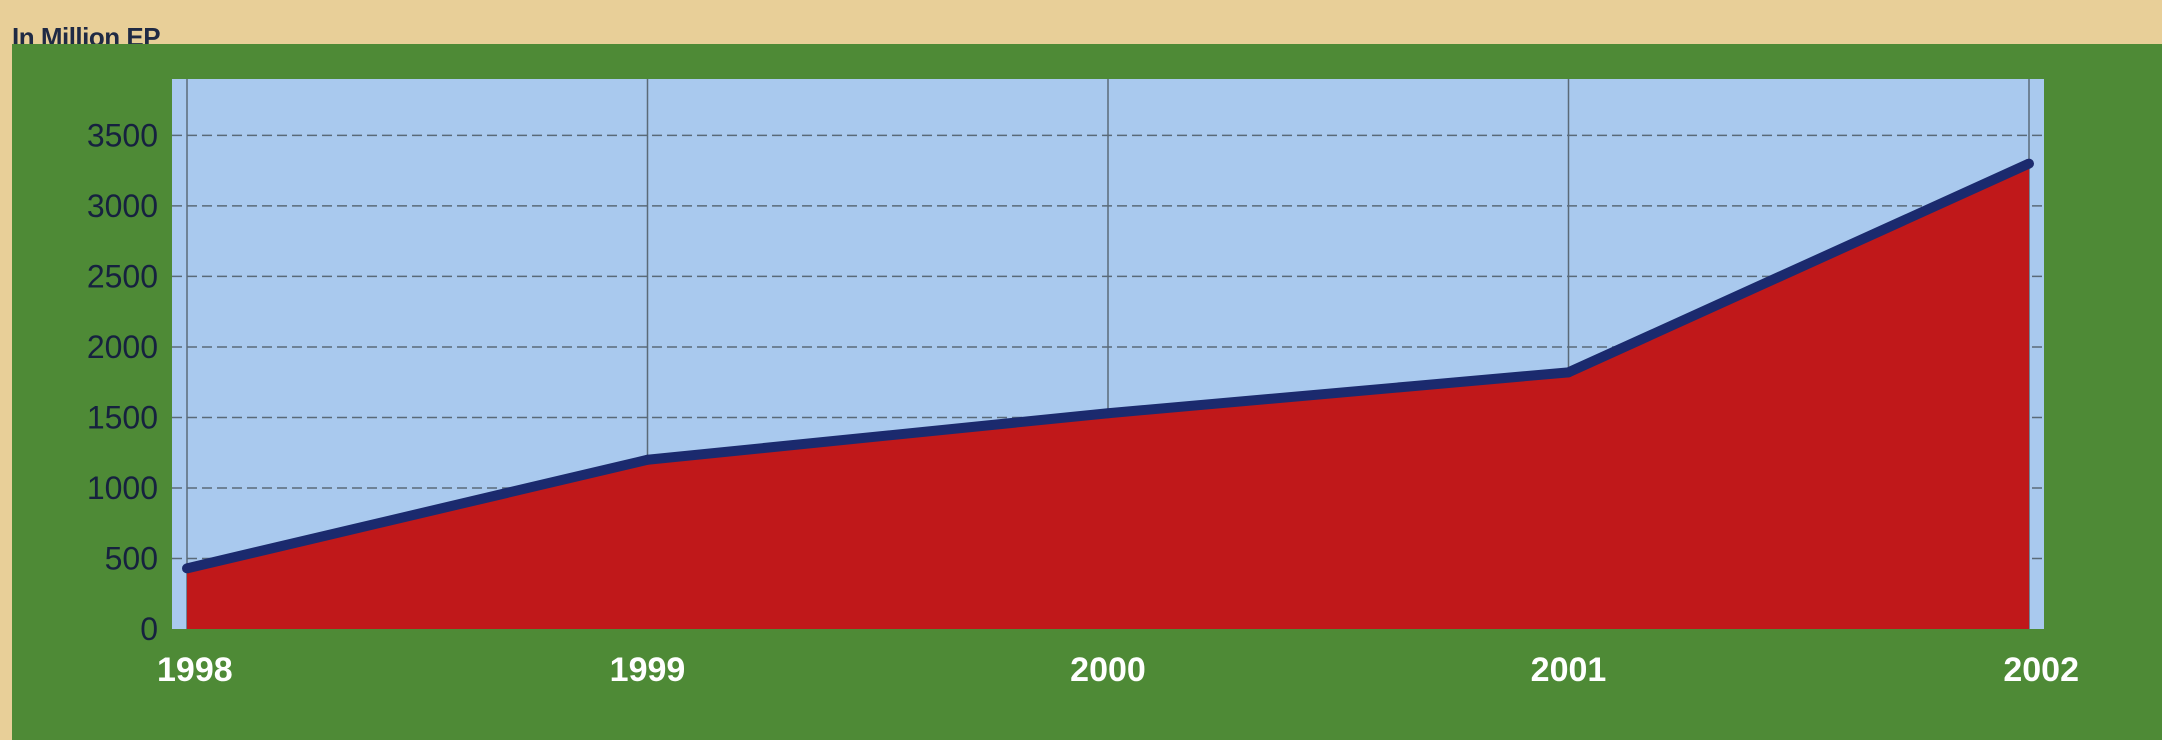 This screenshot has height=740, width=2162. I want to click on x-tick-label: 1998, so click(195, 670).